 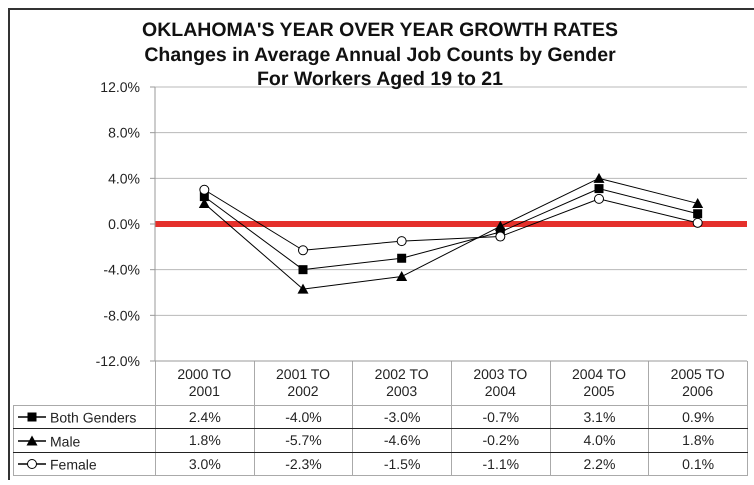 I want to click on data-label: 0.9%, so click(x=698, y=416).